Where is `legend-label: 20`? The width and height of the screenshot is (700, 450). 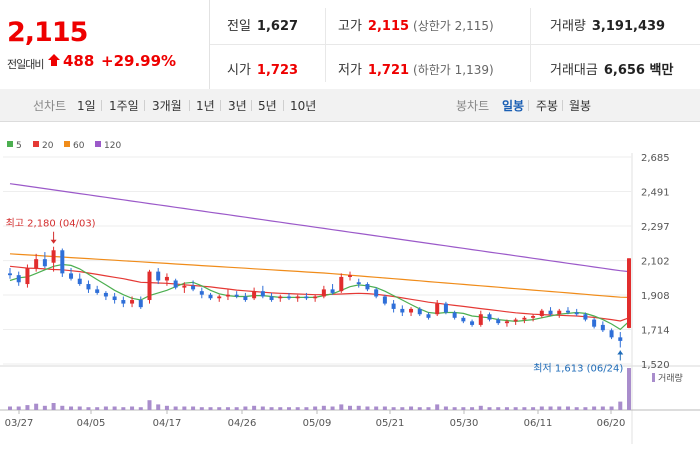
legend-label: 20 is located at coordinates (48, 146).